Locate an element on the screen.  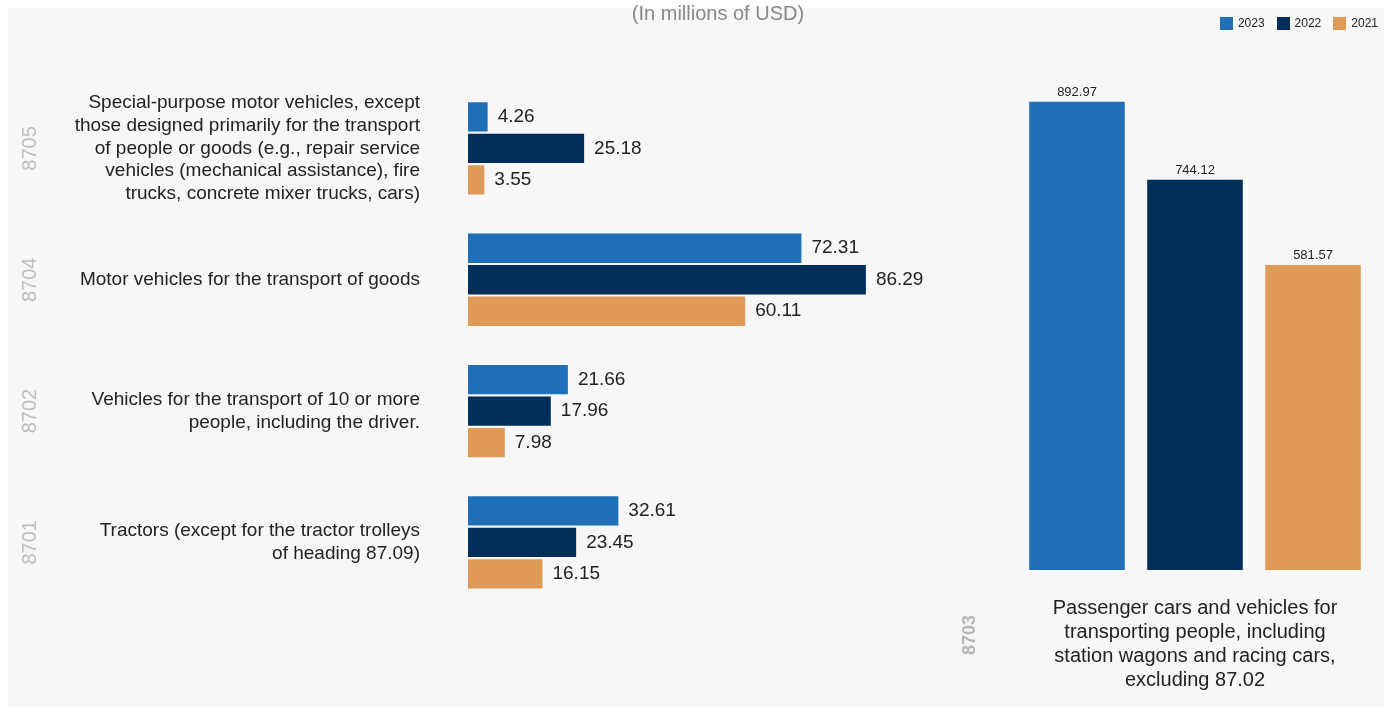
data-label: 892.97 is located at coordinates (1077, 91).